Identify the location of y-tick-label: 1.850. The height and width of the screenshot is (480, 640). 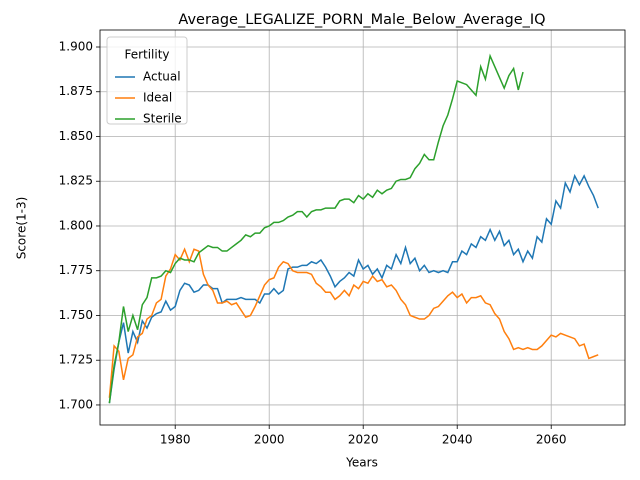
(76, 136).